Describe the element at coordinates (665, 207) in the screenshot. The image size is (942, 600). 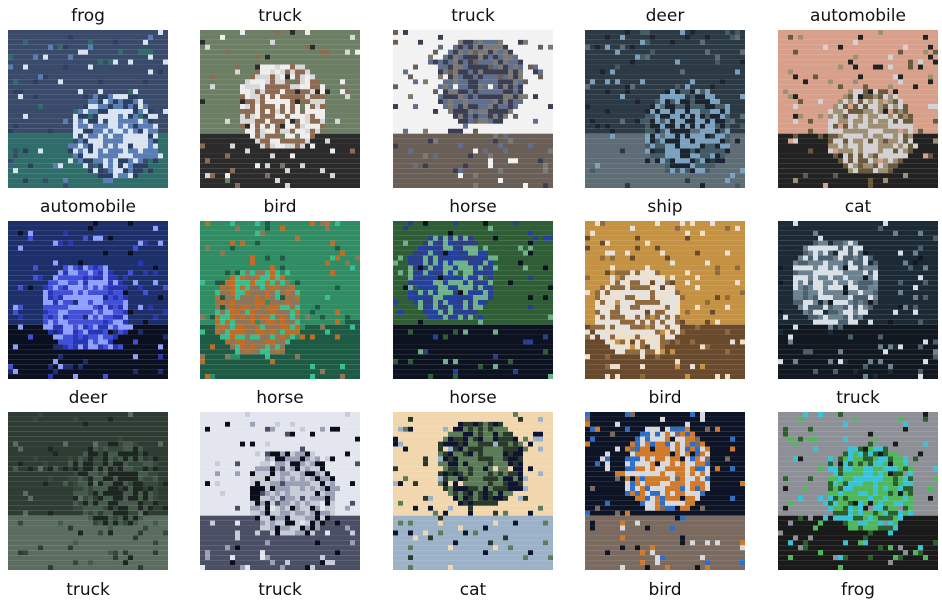
I see `tile-label: ship` at that location.